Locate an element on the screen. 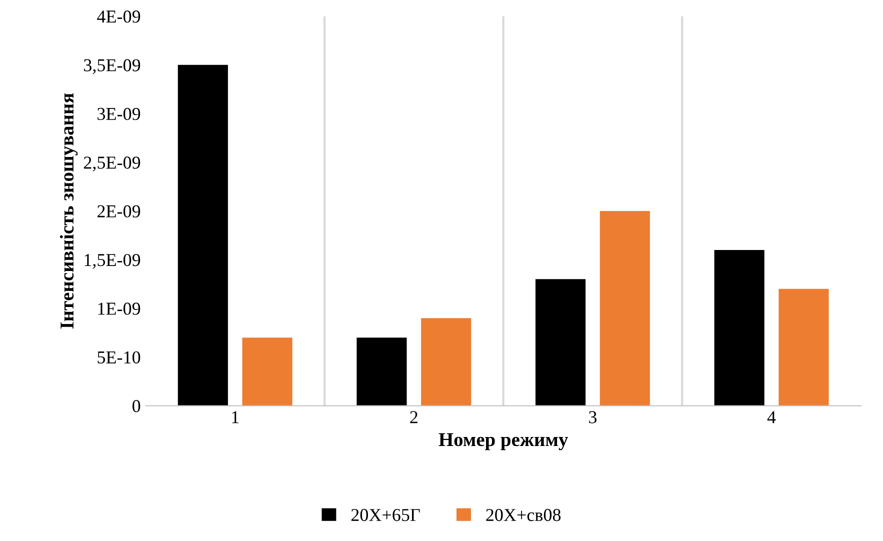 Image resolution: width=883 pixels, height=541 pixels. y-tick-label: 3,5E-09 is located at coordinates (112, 66).